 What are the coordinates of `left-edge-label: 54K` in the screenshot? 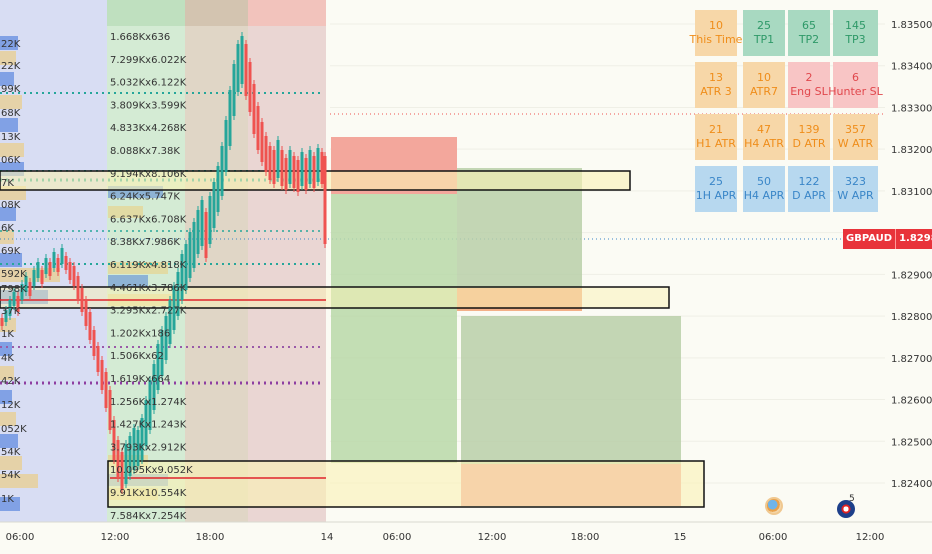 It's located at (11, 475).